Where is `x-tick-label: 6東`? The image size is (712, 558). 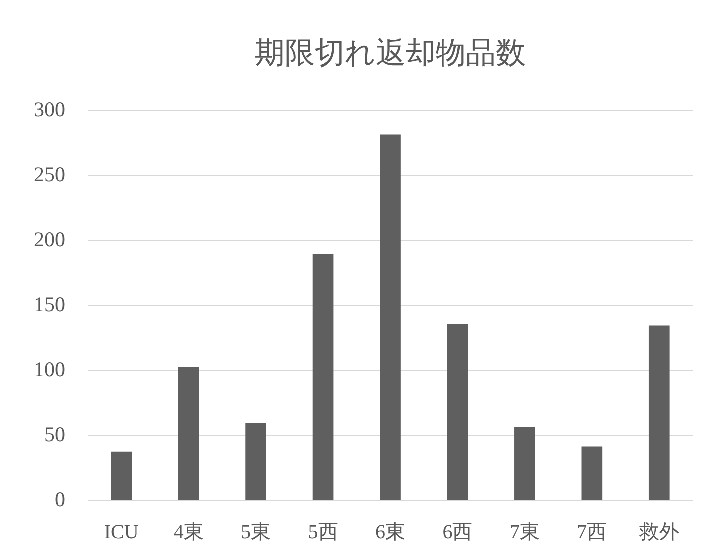
x-tick-label: 6東 is located at coordinates (391, 533).